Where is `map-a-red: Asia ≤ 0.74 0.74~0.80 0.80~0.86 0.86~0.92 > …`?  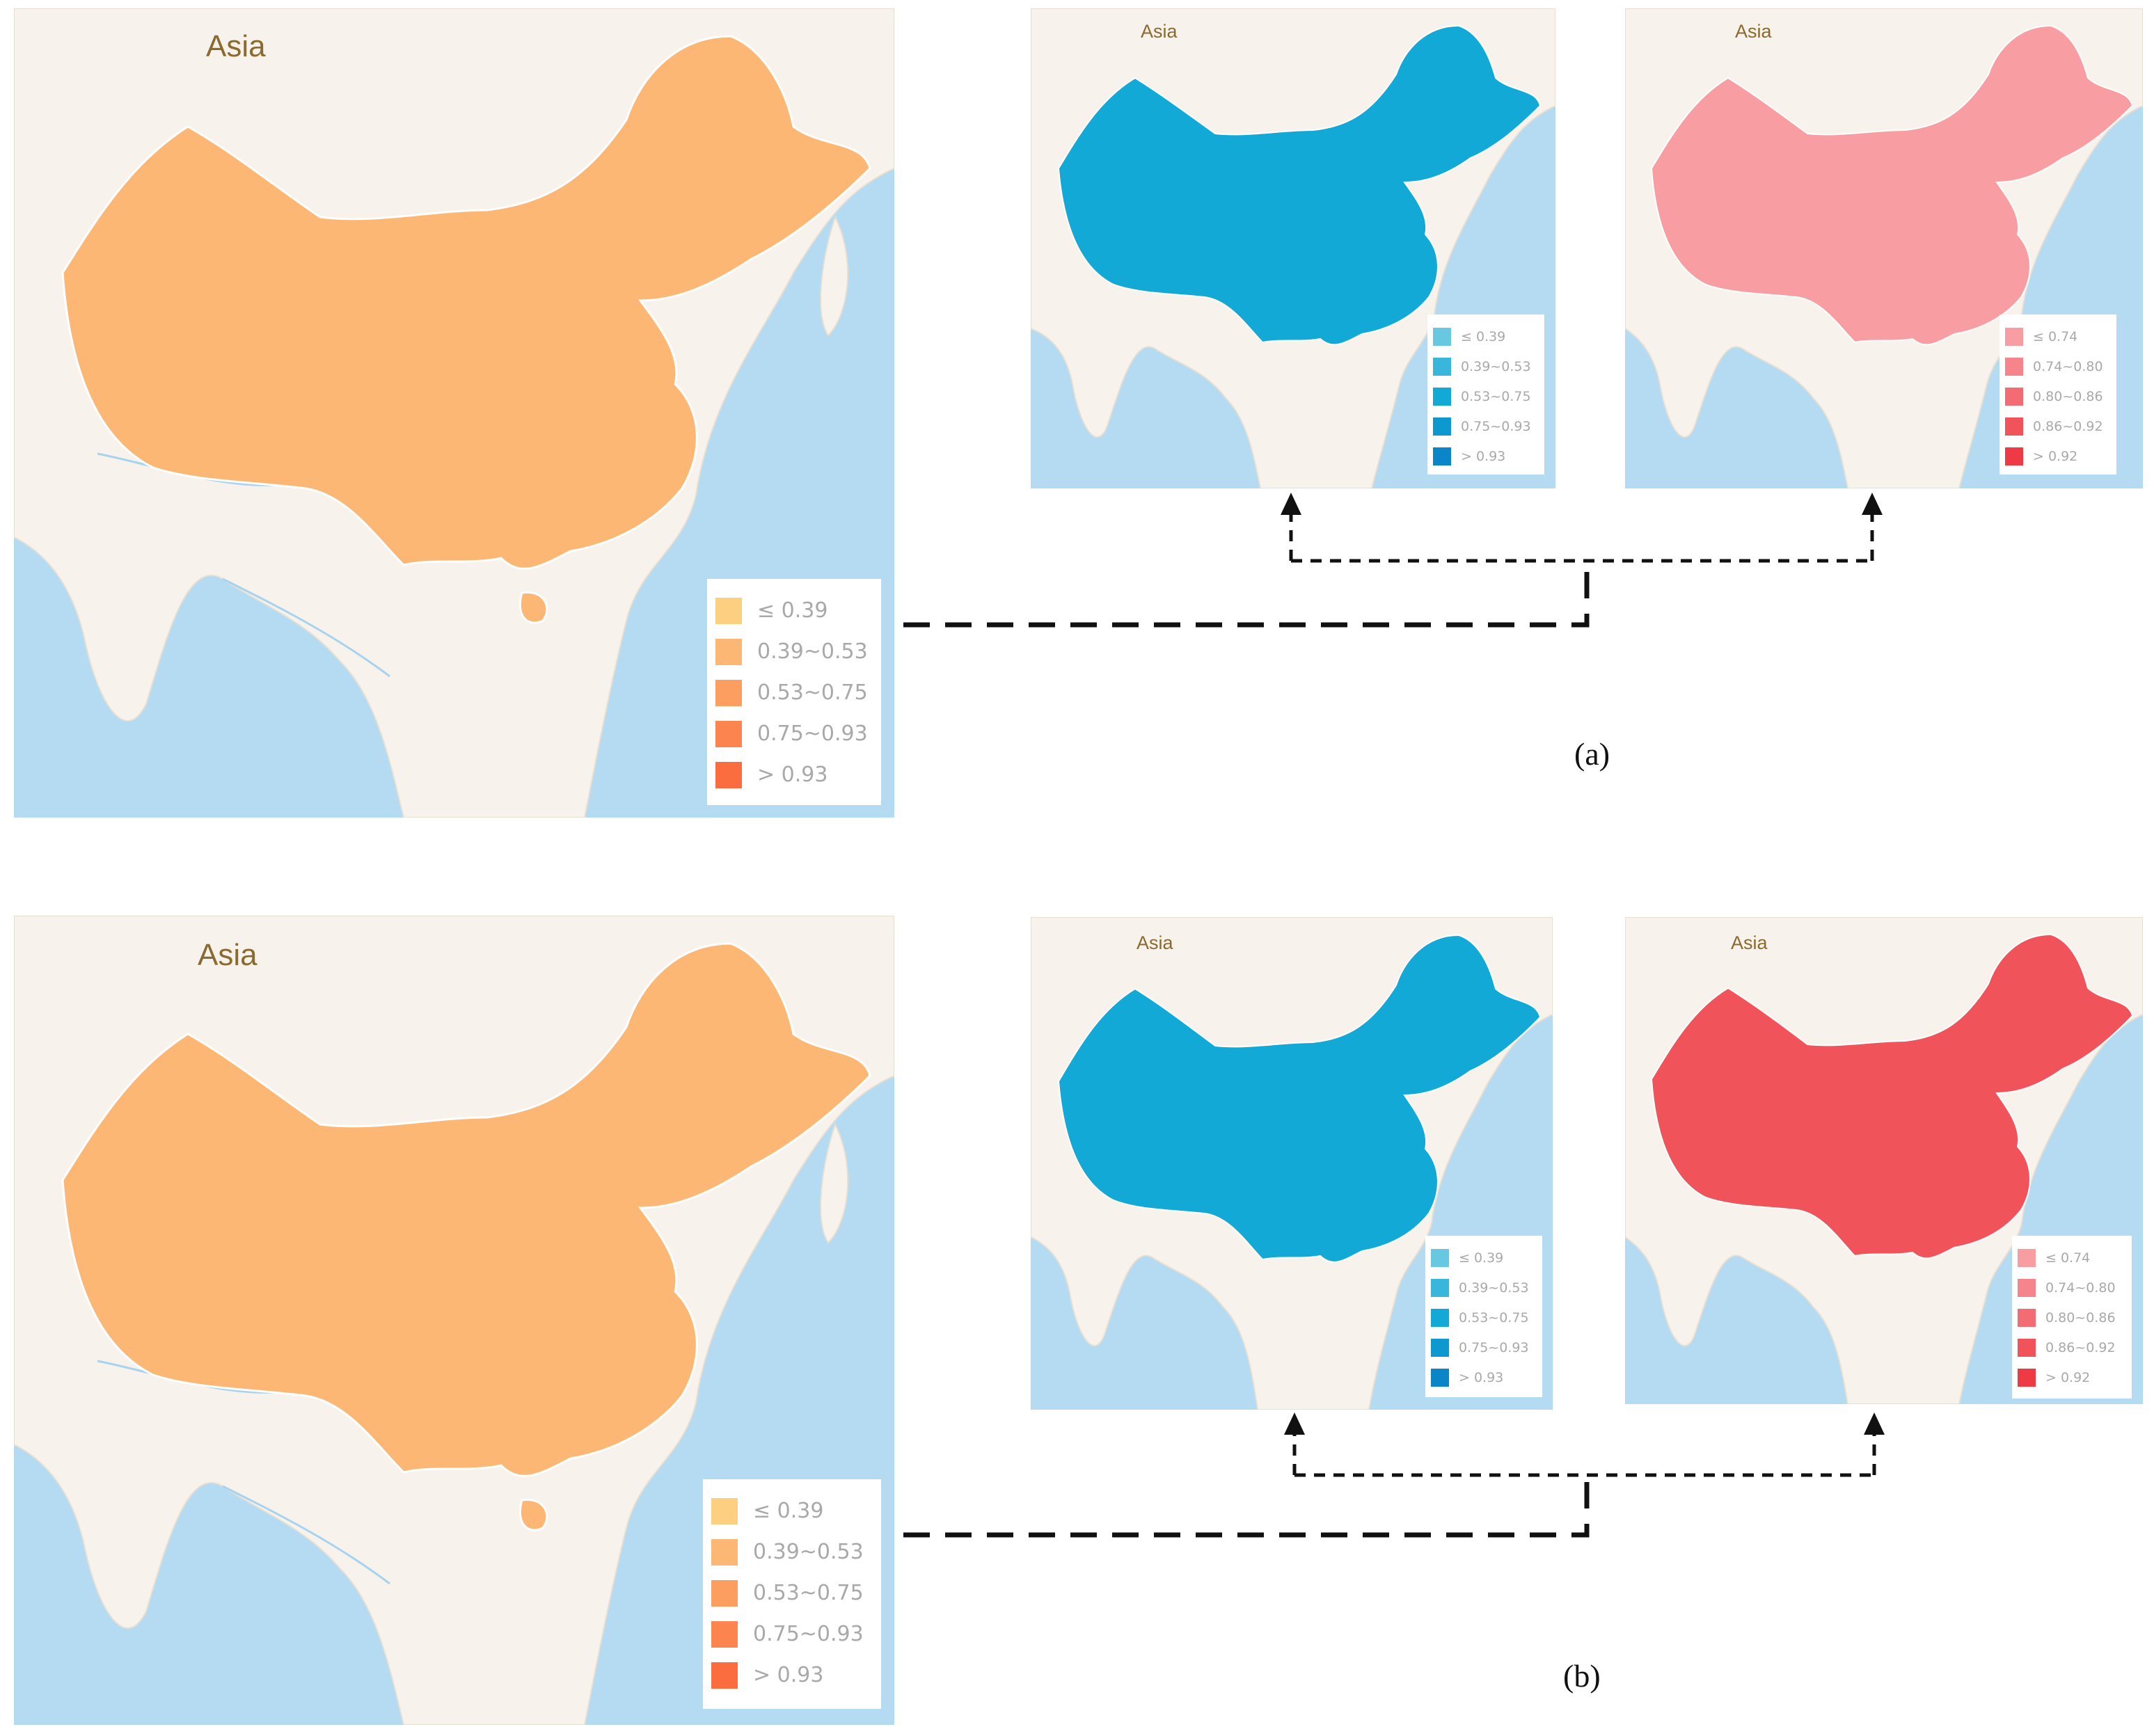
map-a-red: Asia ≤ 0.74 0.74~0.80 0.80~0.86 0.86~0.92 > … is located at coordinates (1884, 248).